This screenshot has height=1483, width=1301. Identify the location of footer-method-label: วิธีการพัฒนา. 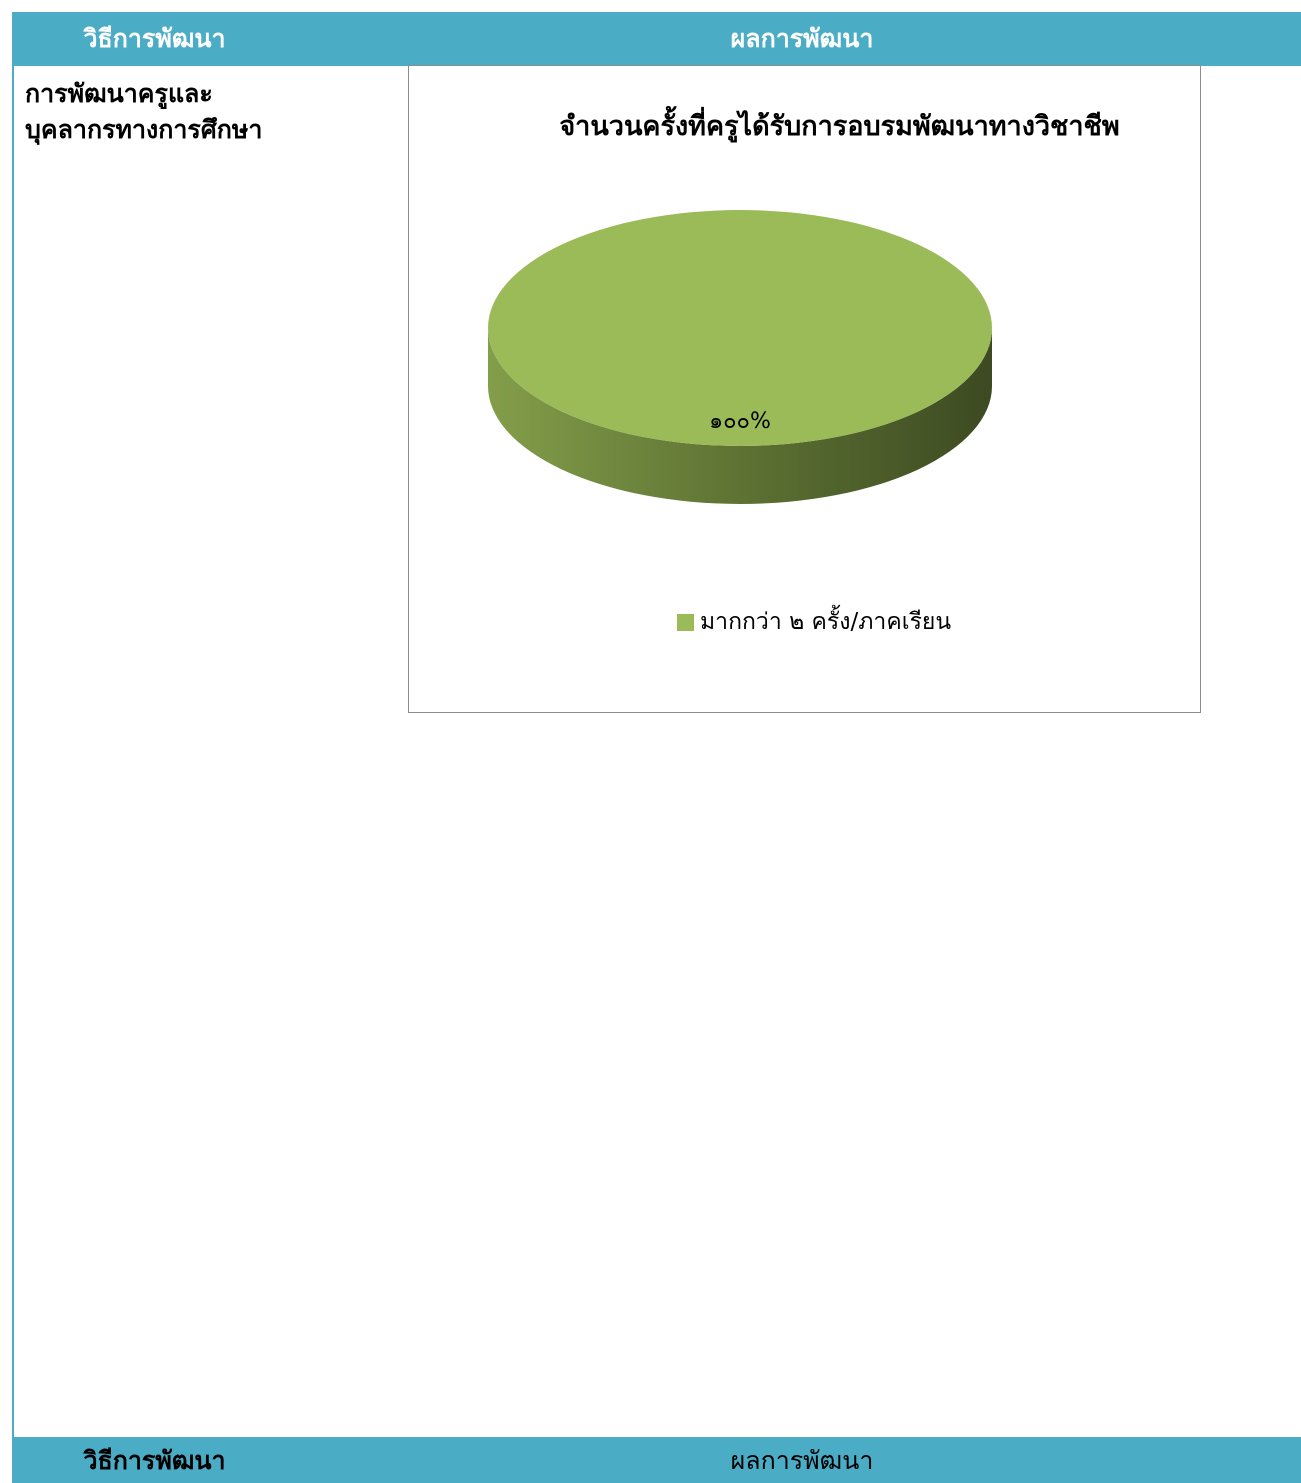
(154, 1460).